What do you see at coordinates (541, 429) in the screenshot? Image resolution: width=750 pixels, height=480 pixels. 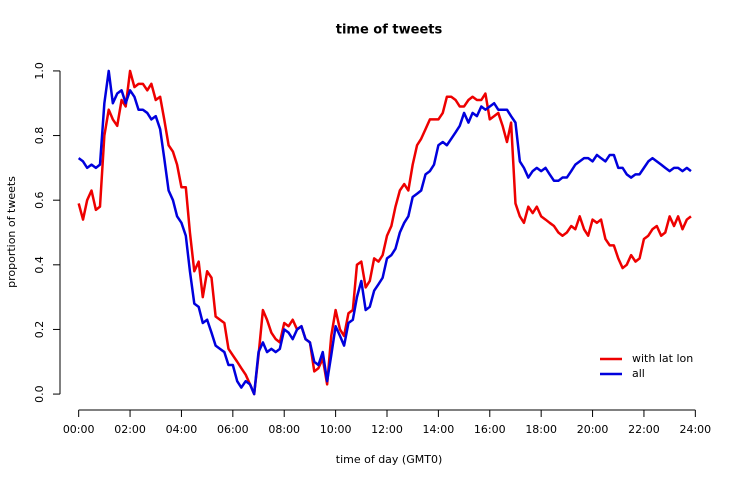 I see `x-tick-label: 18:00` at bounding box center [541, 429].